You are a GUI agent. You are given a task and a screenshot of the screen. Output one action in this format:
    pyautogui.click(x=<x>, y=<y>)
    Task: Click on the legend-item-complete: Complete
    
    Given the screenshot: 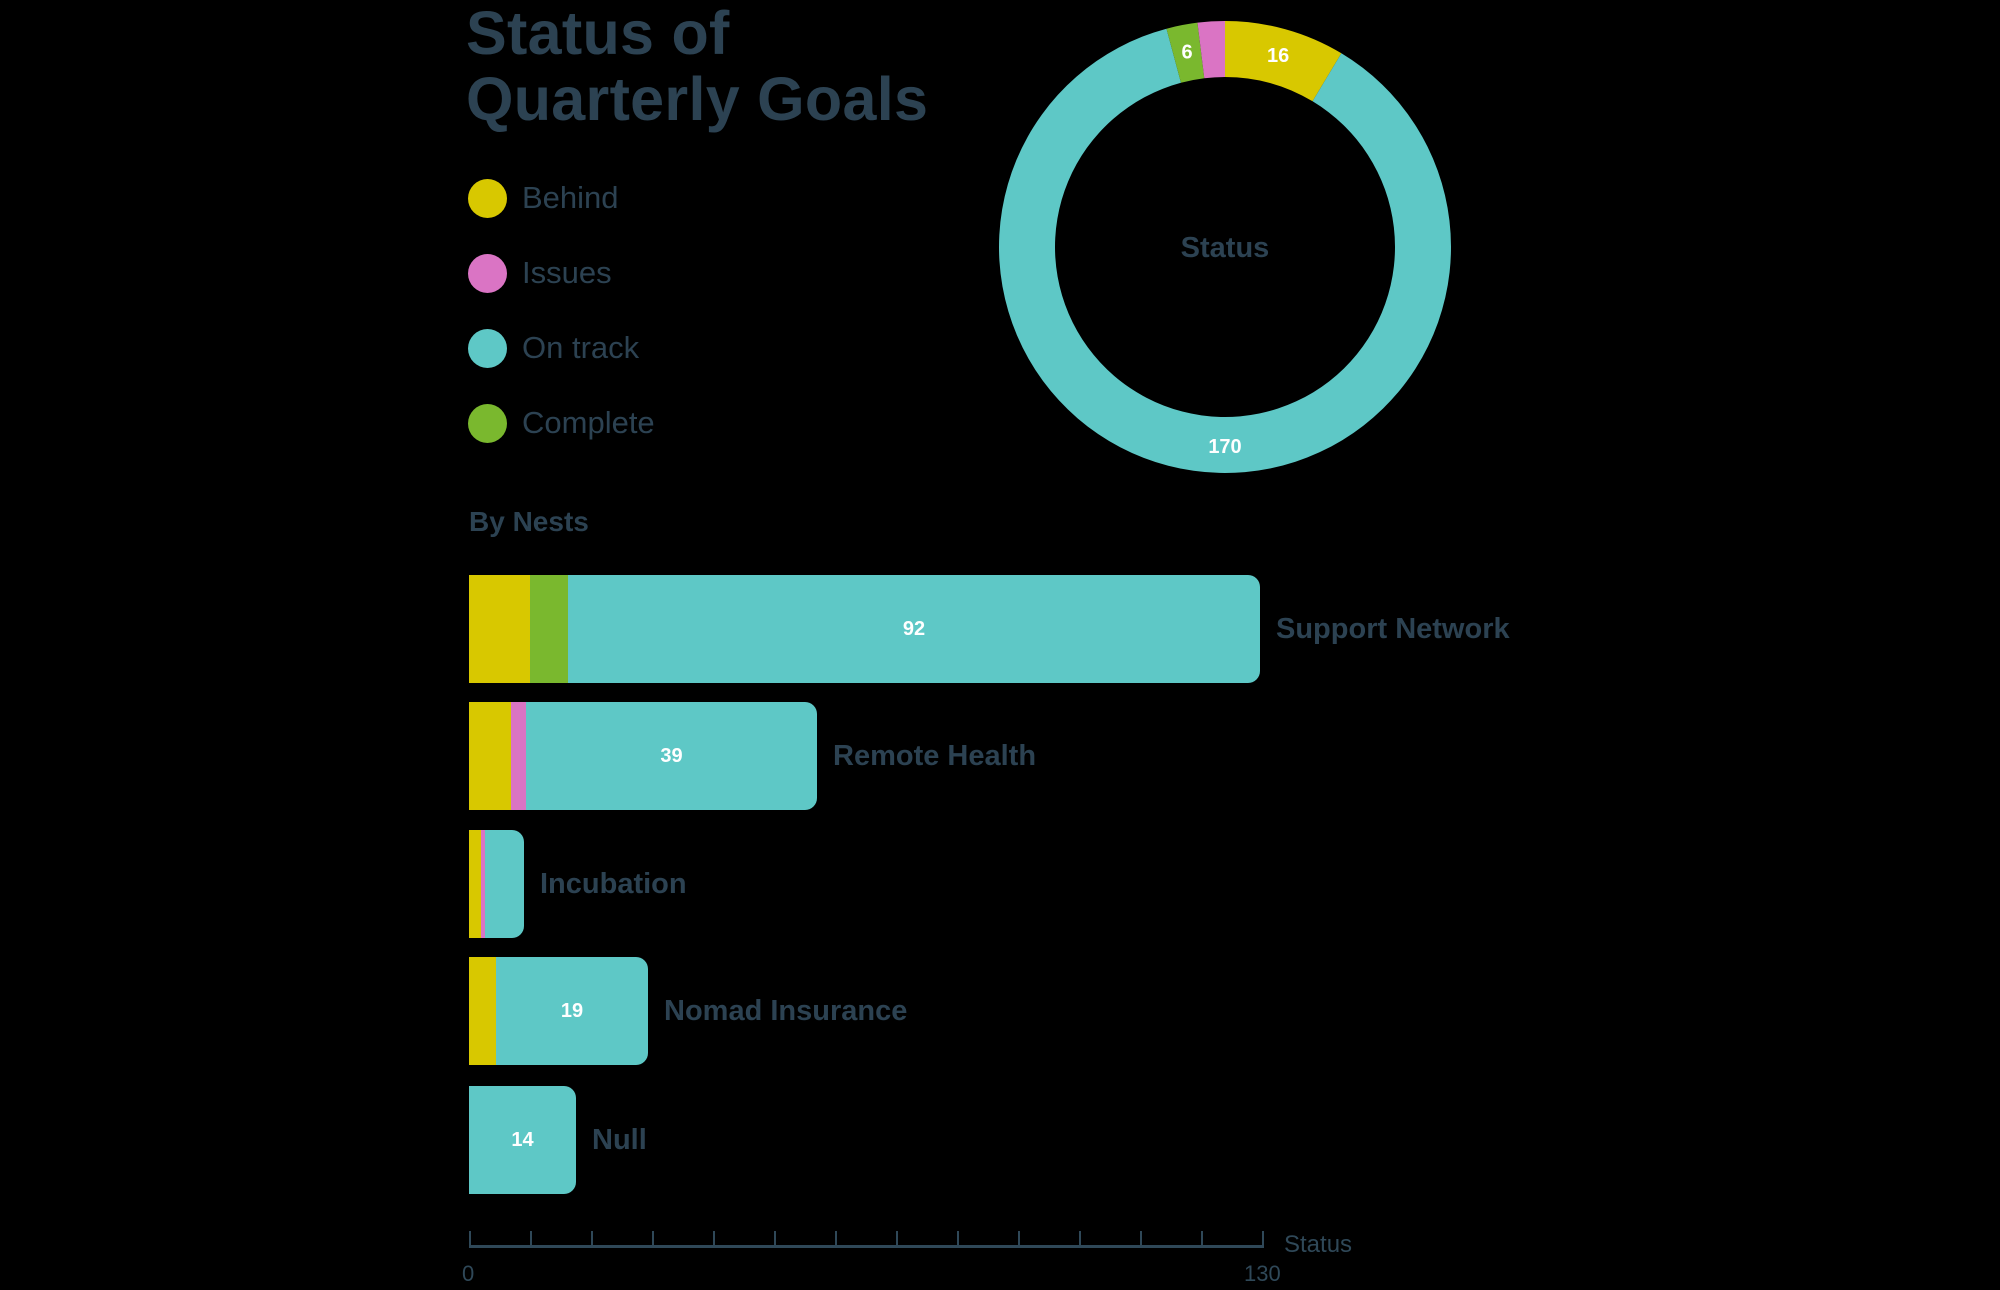 What is the action you would take?
    pyautogui.click(x=561, y=423)
    